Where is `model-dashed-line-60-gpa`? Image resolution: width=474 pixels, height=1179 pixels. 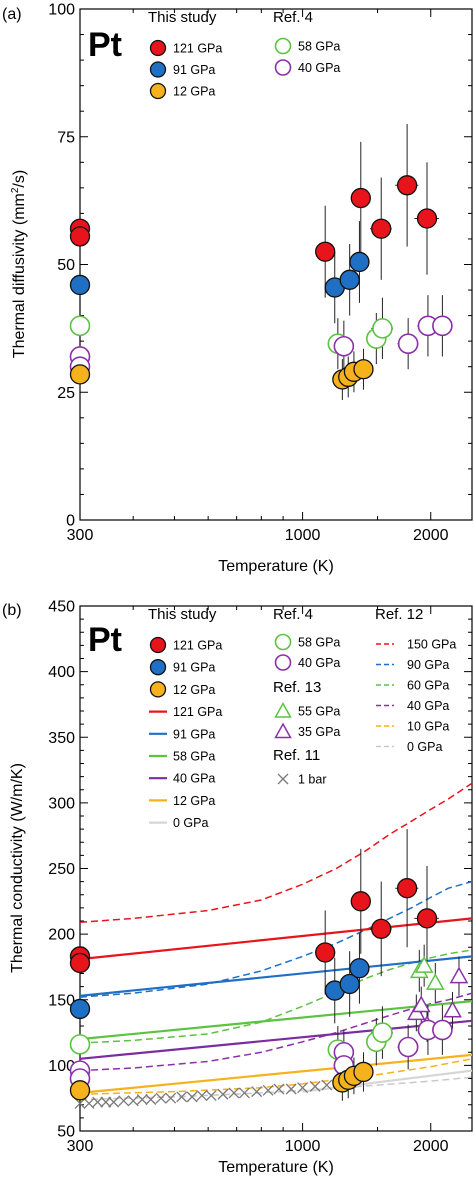
model-dashed-line-60-gpa is located at coordinates (276, 996).